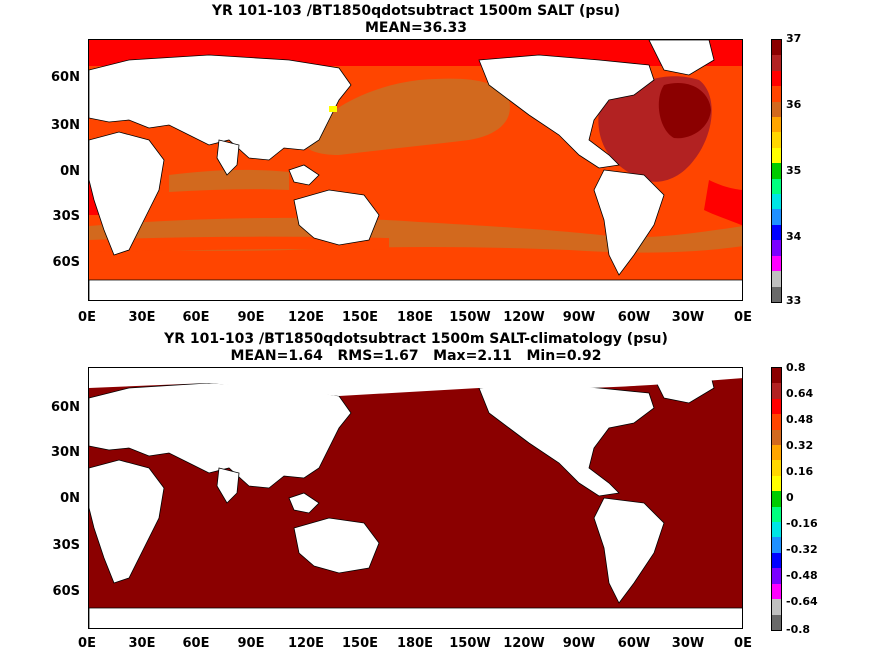  What do you see at coordinates (634, 643) in the screenshot?
I see `map2-xlabel: 60W` at bounding box center [634, 643].